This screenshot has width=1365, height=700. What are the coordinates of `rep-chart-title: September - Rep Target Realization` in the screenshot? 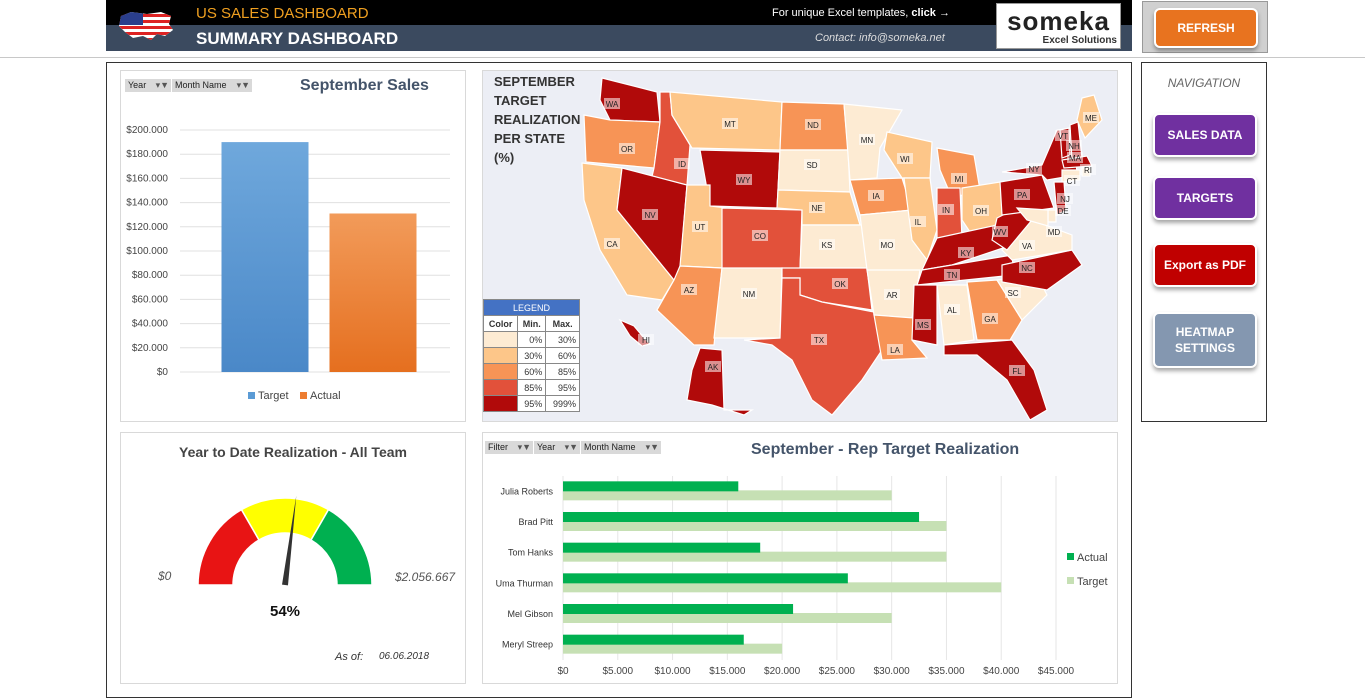 It's located at (885, 449).